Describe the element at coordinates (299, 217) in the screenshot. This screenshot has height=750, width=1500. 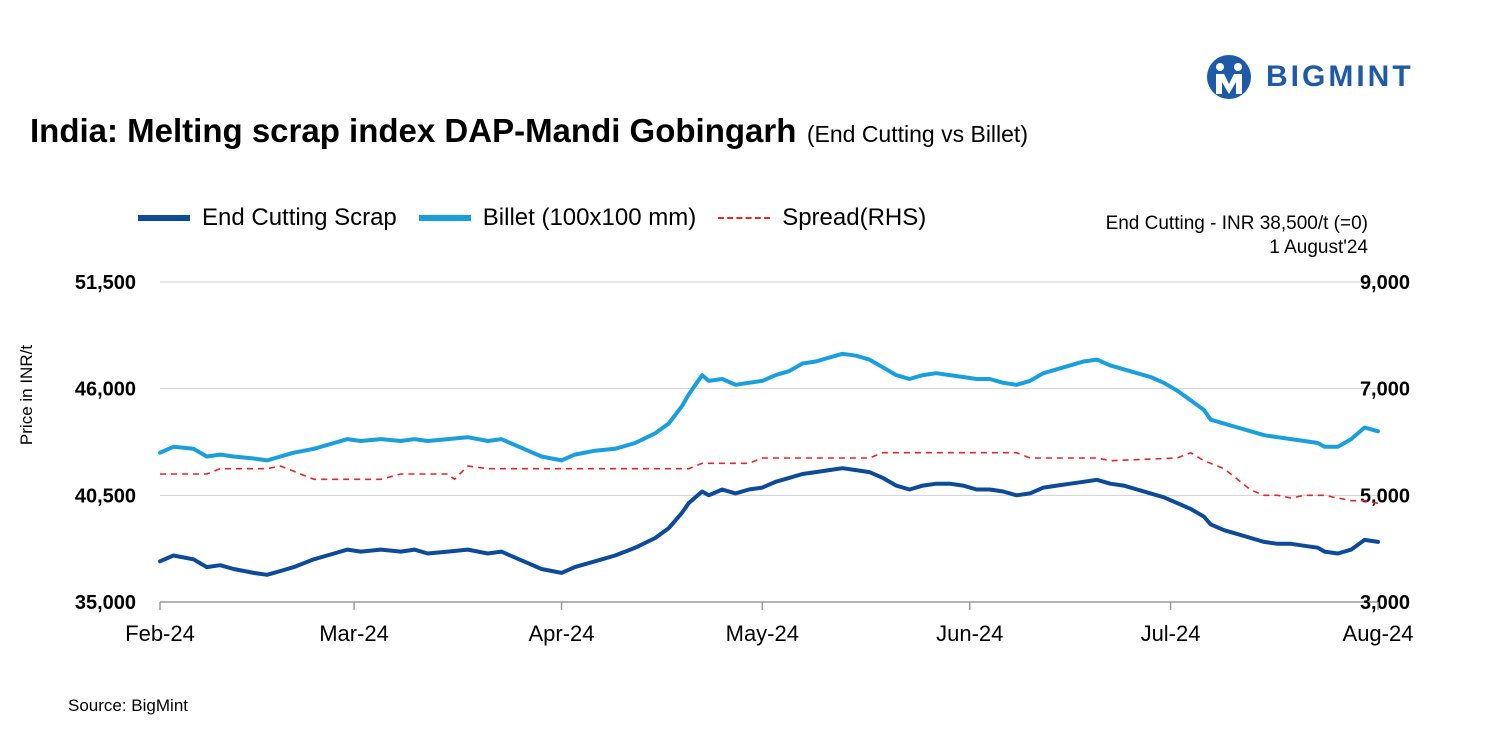
I see `legend-label-end-cutting: End Cutting Scrap` at that location.